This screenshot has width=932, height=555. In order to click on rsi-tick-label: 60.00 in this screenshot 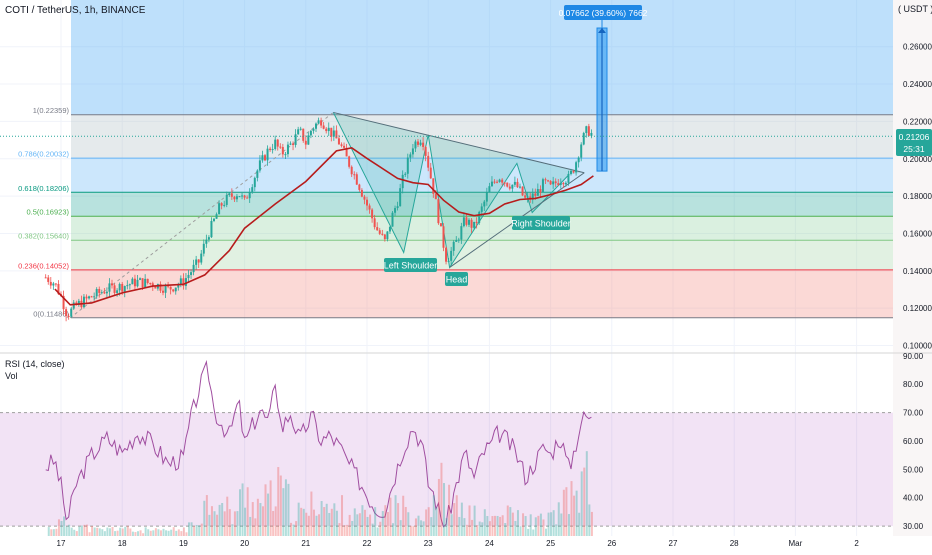, I will do `click(913, 441)`.